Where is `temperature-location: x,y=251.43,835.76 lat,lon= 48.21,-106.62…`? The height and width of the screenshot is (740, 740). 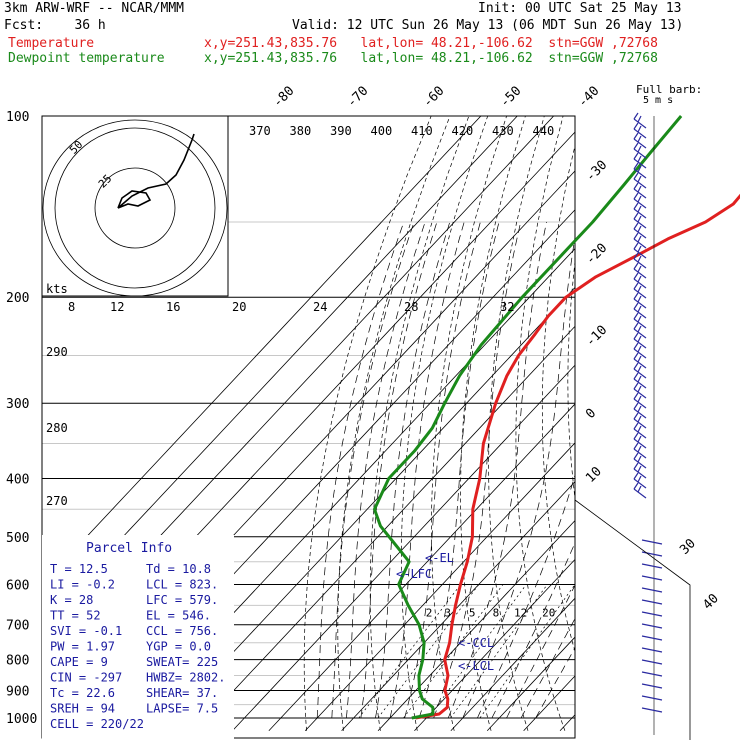
temperature-location: x,y=251.43,835.76 lat,lon= 48.21,-106.62… is located at coordinates (431, 43).